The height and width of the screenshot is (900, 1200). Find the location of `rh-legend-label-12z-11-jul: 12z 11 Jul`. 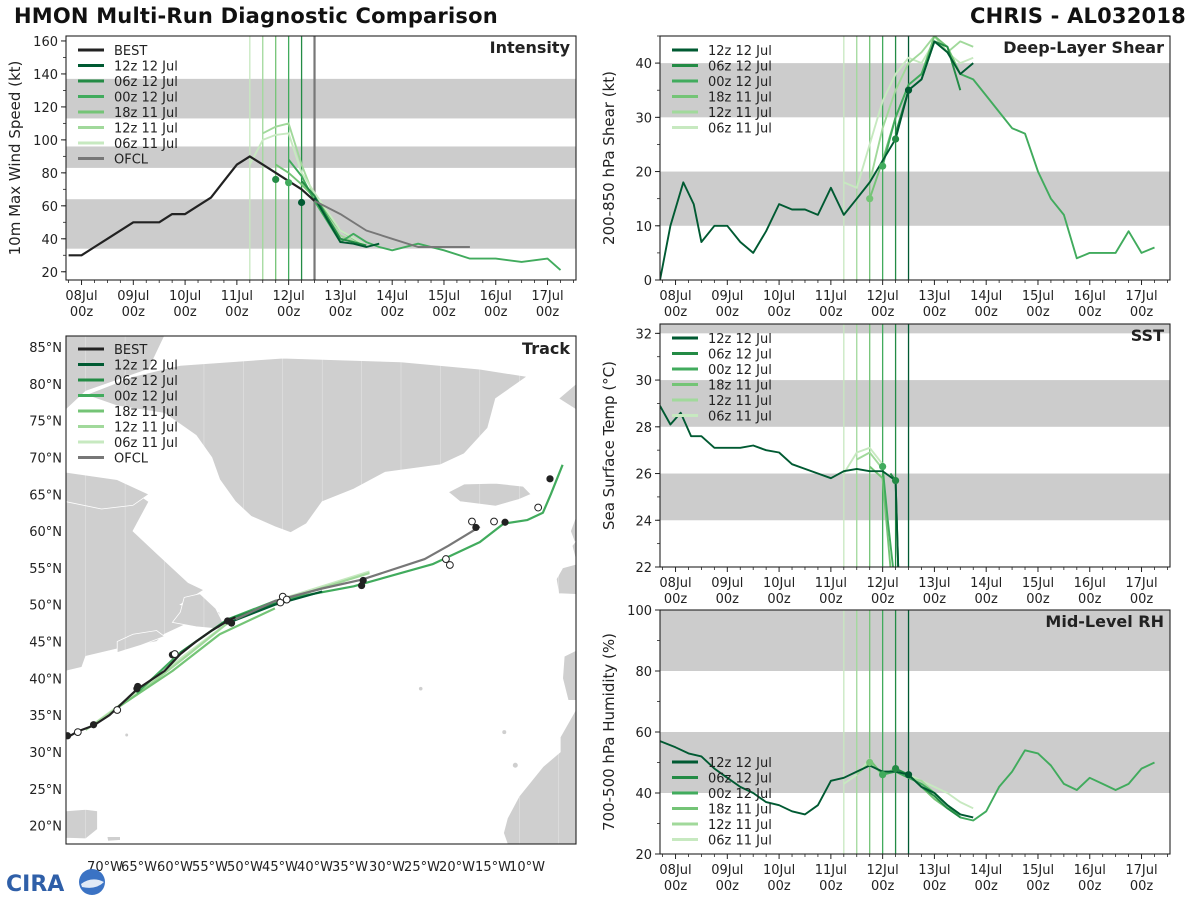

rh-legend-label-12z-11-jul: 12z 11 Jul is located at coordinates (740, 825).